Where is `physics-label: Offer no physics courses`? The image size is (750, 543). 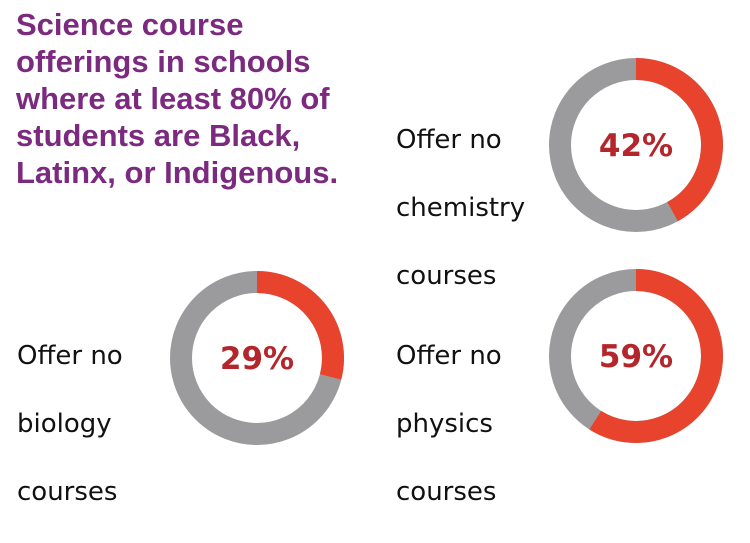 physics-label: Offer no physics courses is located at coordinates (449, 424).